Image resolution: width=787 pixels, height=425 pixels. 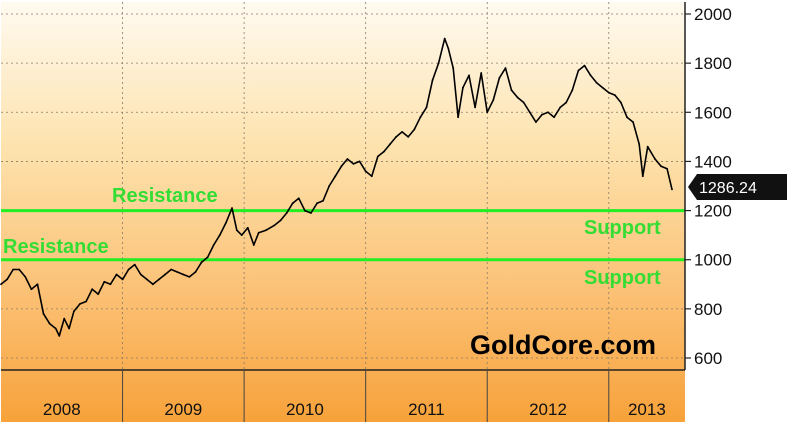 I want to click on x-tick-label: 2009, so click(x=183, y=409).